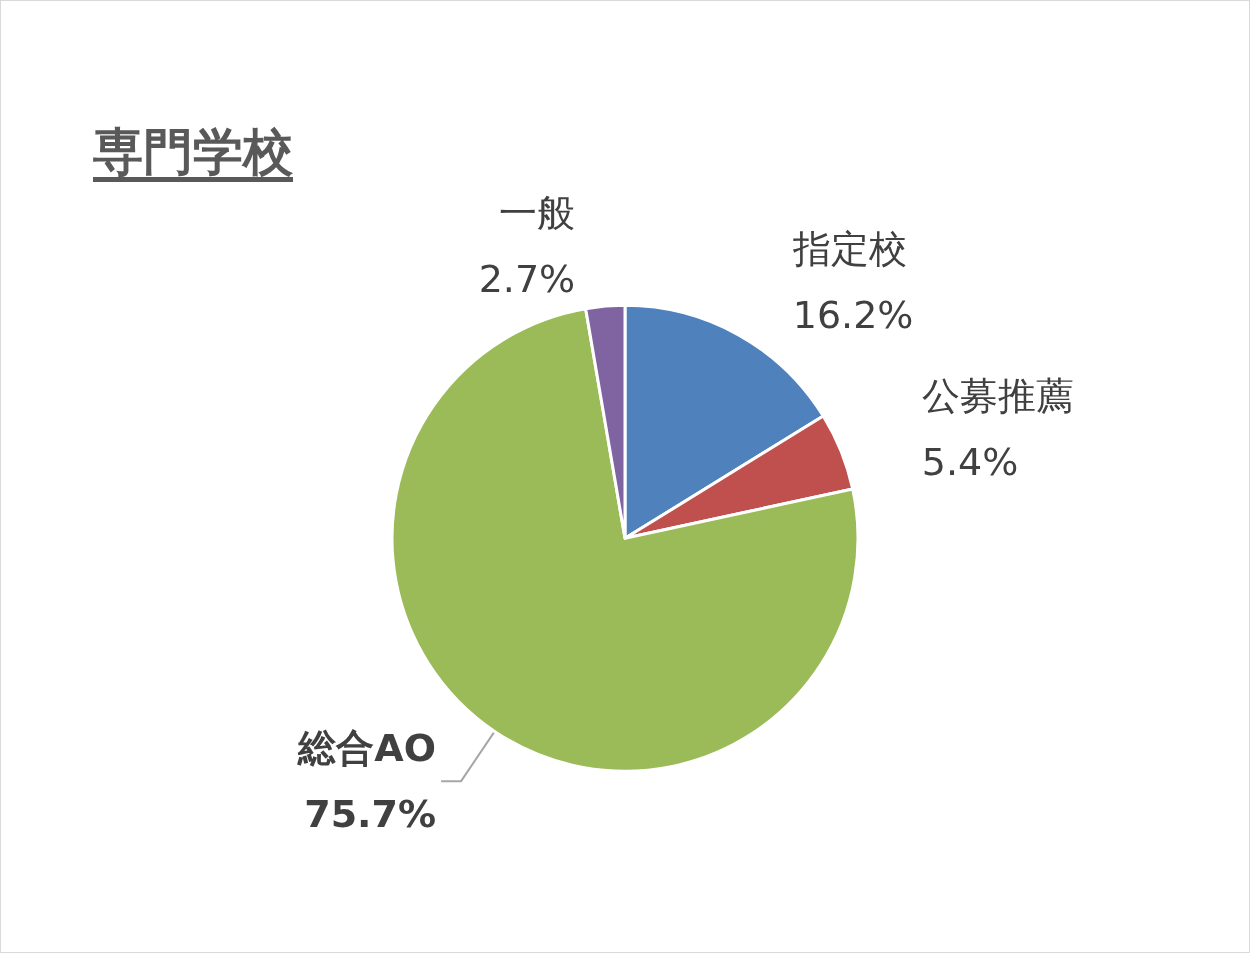 The width and height of the screenshot is (1250, 953). What do you see at coordinates (537, 213) in the screenshot?
I see `slice-label: 一般` at bounding box center [537, 213].